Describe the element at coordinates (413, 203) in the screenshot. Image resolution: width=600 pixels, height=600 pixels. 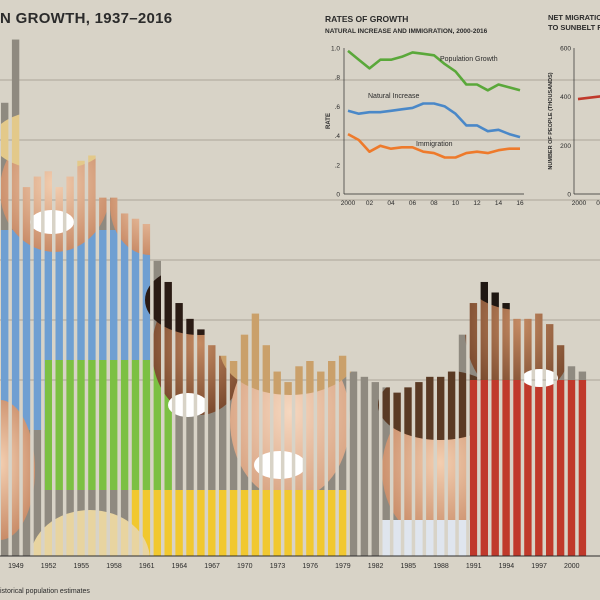
I see `inset1-x-tick-06: 06` at that location.